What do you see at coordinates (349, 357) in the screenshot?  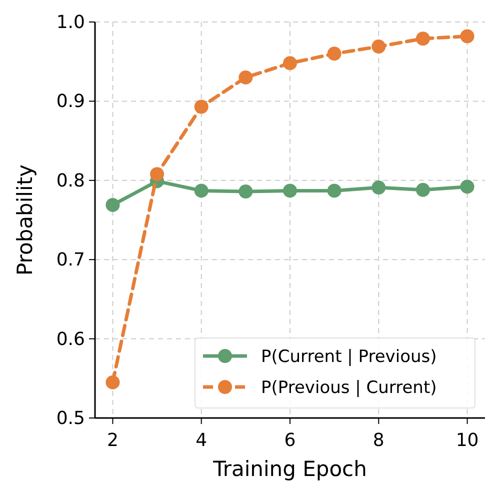 I see `legend-label: P(Current | Previous)` at bounding box center [349, 357].